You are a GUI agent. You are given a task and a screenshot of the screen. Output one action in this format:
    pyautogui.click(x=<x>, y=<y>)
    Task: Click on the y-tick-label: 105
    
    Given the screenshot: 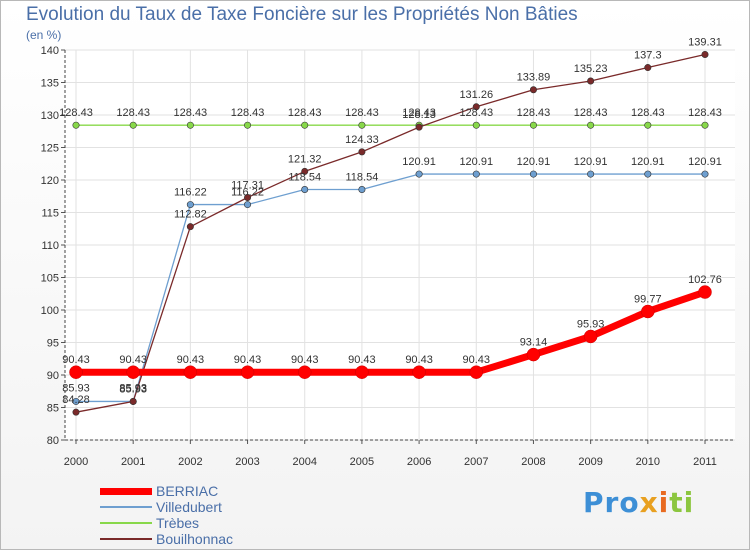 What is the action you would take?
    pyautogui.click(x=50, y=279)
    